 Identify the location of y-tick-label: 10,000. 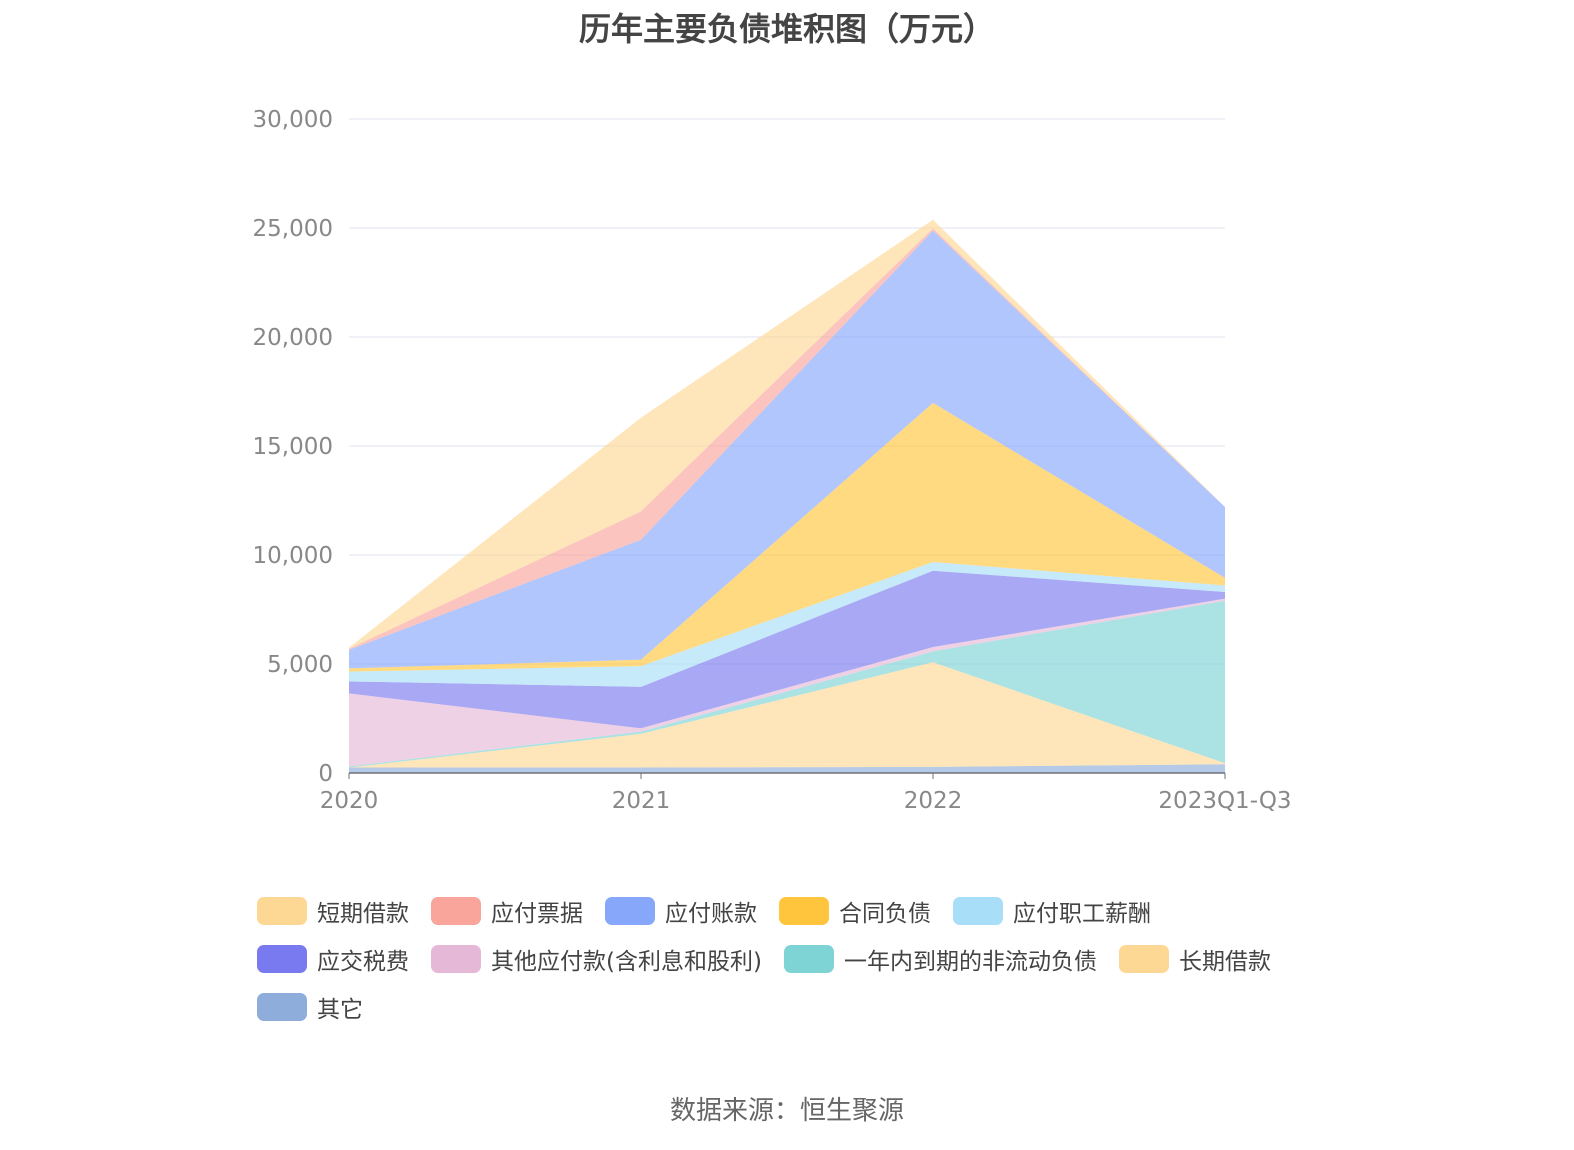
(293, 556).